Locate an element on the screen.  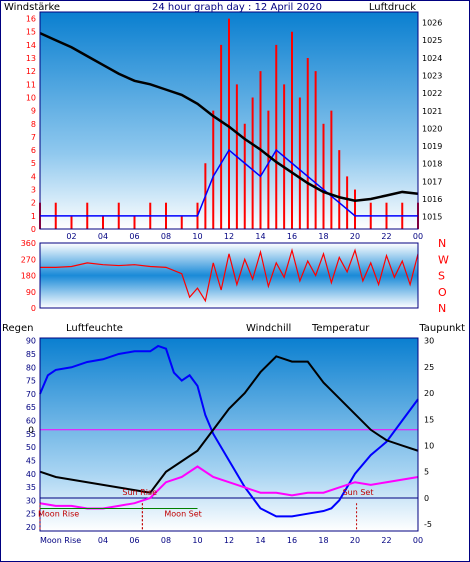
humidity-tick-label: 85 is located at coordinates (31, 354).